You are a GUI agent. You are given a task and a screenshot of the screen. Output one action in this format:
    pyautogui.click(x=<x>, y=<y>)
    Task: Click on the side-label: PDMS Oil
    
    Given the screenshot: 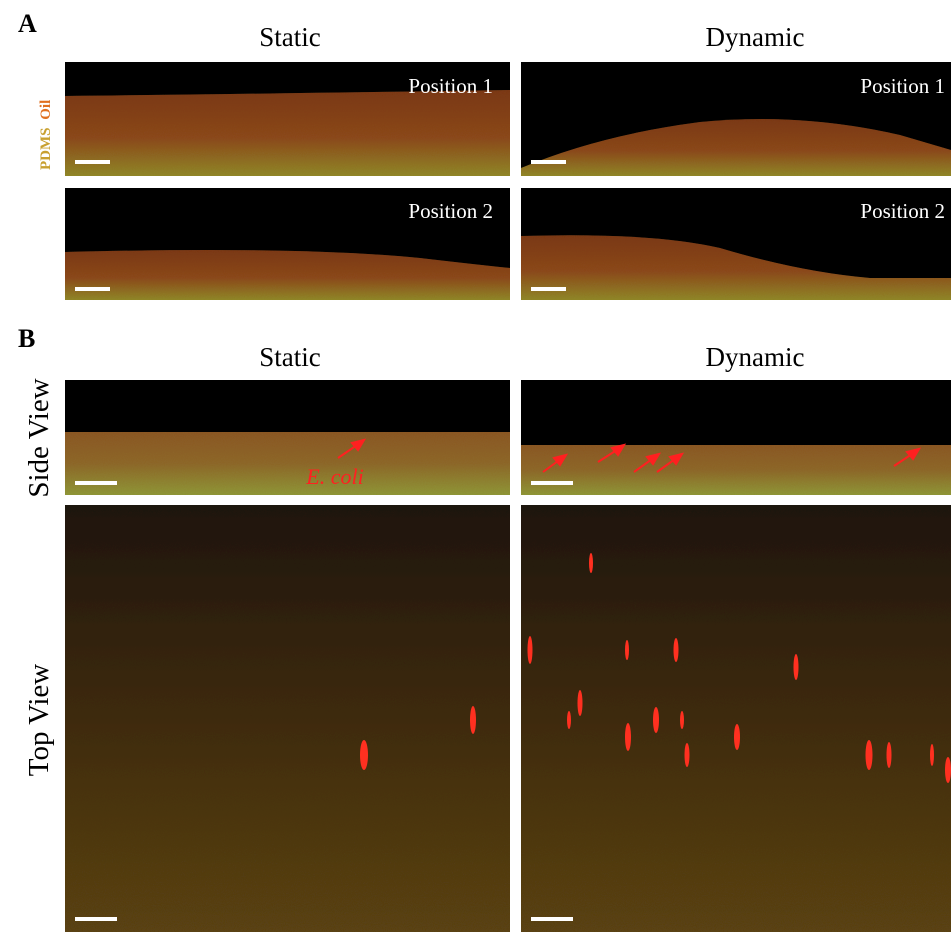 What is the action you would take?
    pyautogui.click(x=46, y=135)
    